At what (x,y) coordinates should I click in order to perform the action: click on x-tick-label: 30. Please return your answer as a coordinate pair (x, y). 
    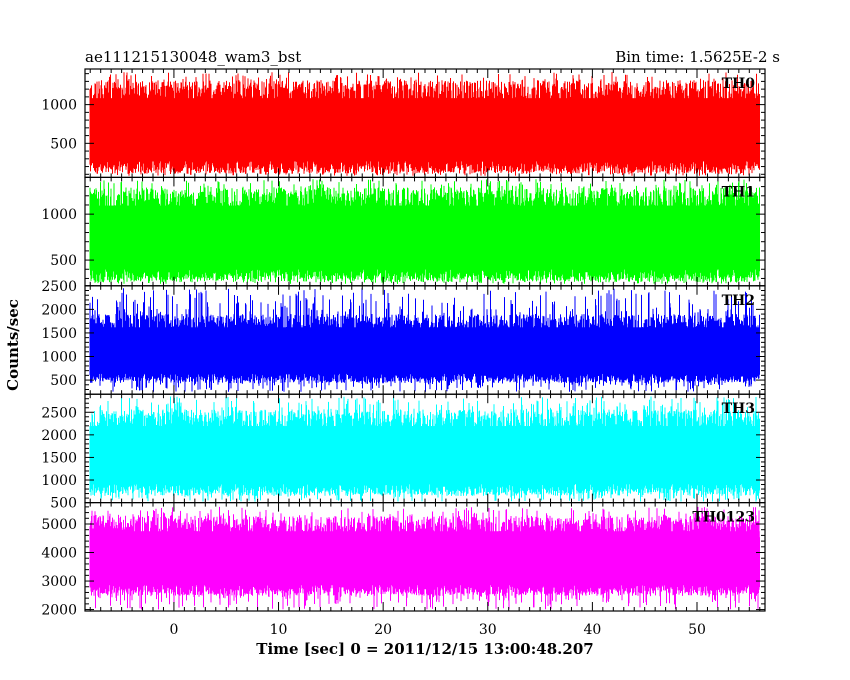
    Looking at the image, I should click on (488, 630).